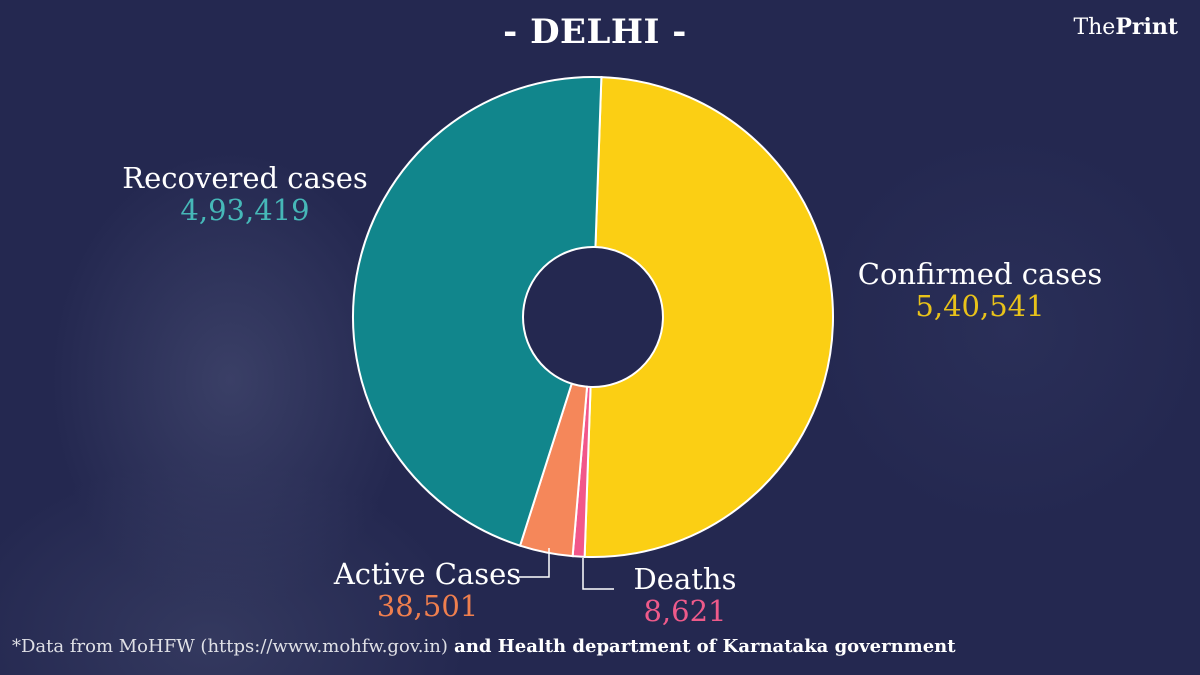 The width and height of the screenshot is (1200, 675). What do you see at coordinates (595, 32) in the screenshot?
I see `page-title: - DELHI -` at bounding box center [595, 32].